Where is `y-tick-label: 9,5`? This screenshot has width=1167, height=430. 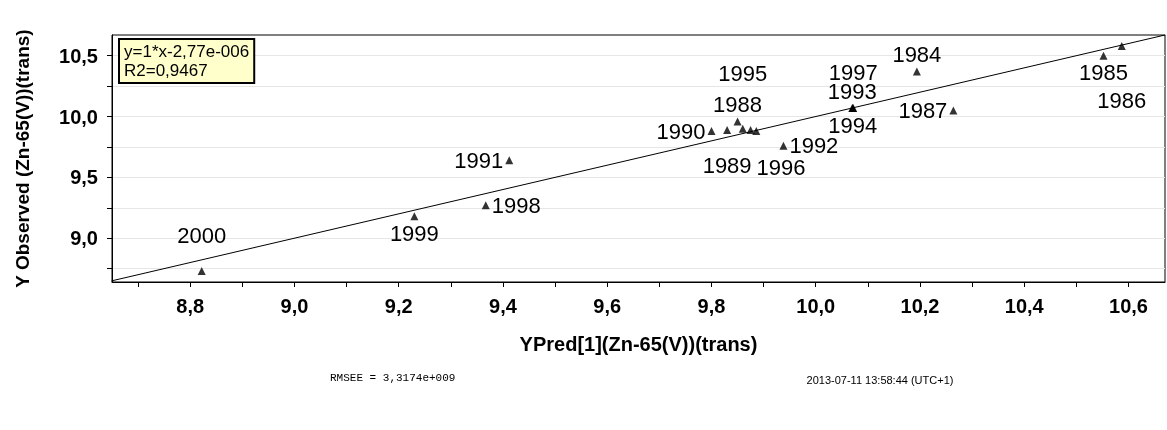 y-tick-label: 9,5 is located at coordinates (84, 177).